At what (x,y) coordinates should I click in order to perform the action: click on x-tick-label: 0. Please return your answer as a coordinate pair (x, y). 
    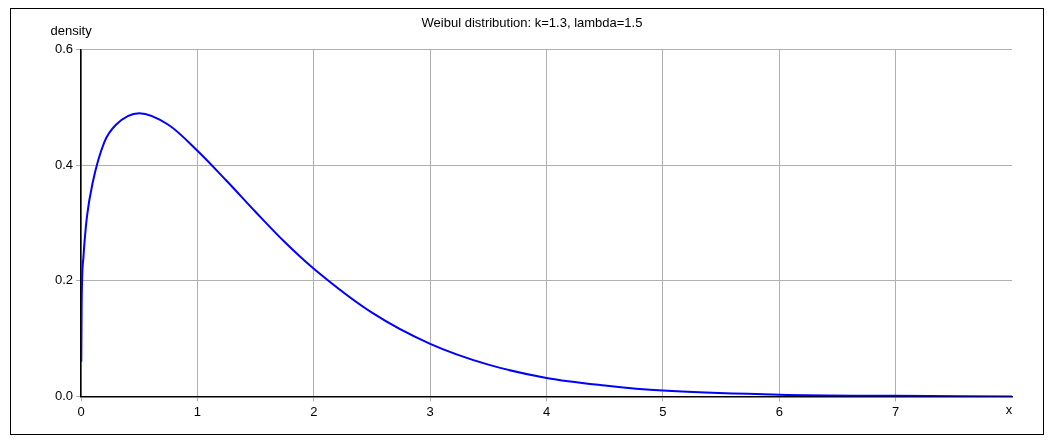
    Looking at the image, I should click on (81, 411).